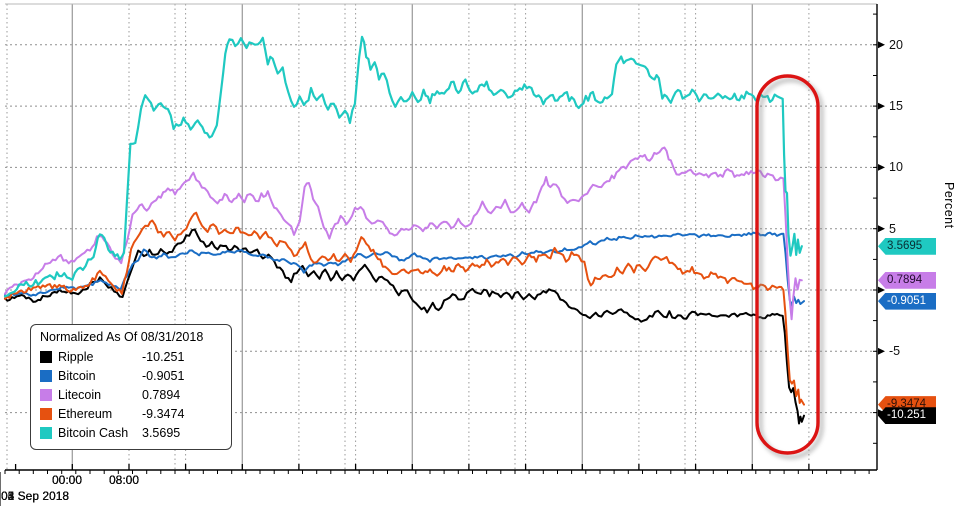 The image size is (971, 512). Describe the element at coordinates (46, 356) in the screenshot. I see `ripple-color-swatch` at that location.